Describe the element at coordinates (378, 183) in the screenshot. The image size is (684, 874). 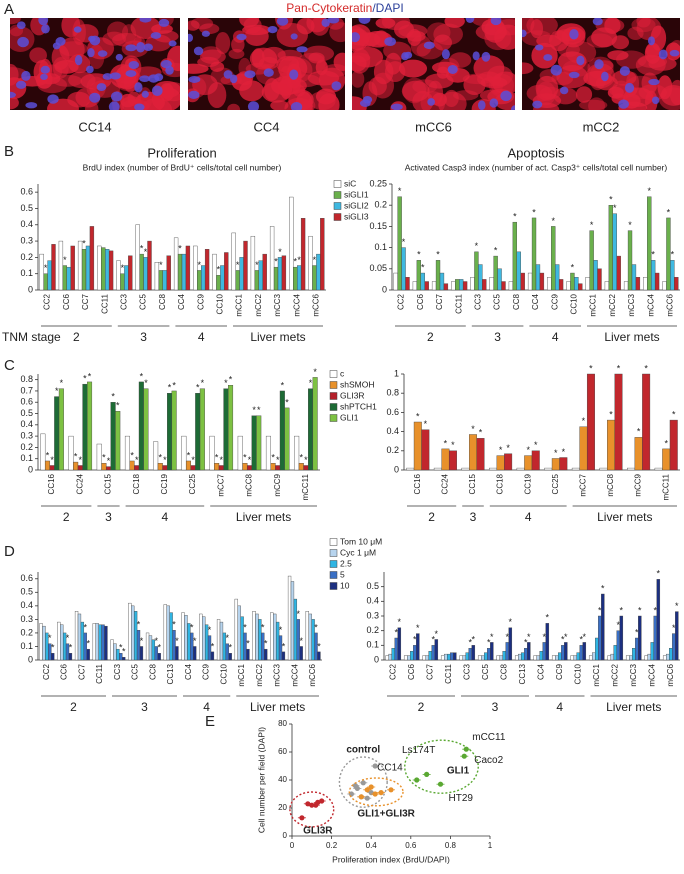
I see `y-tick-label: 0.25` at that location.